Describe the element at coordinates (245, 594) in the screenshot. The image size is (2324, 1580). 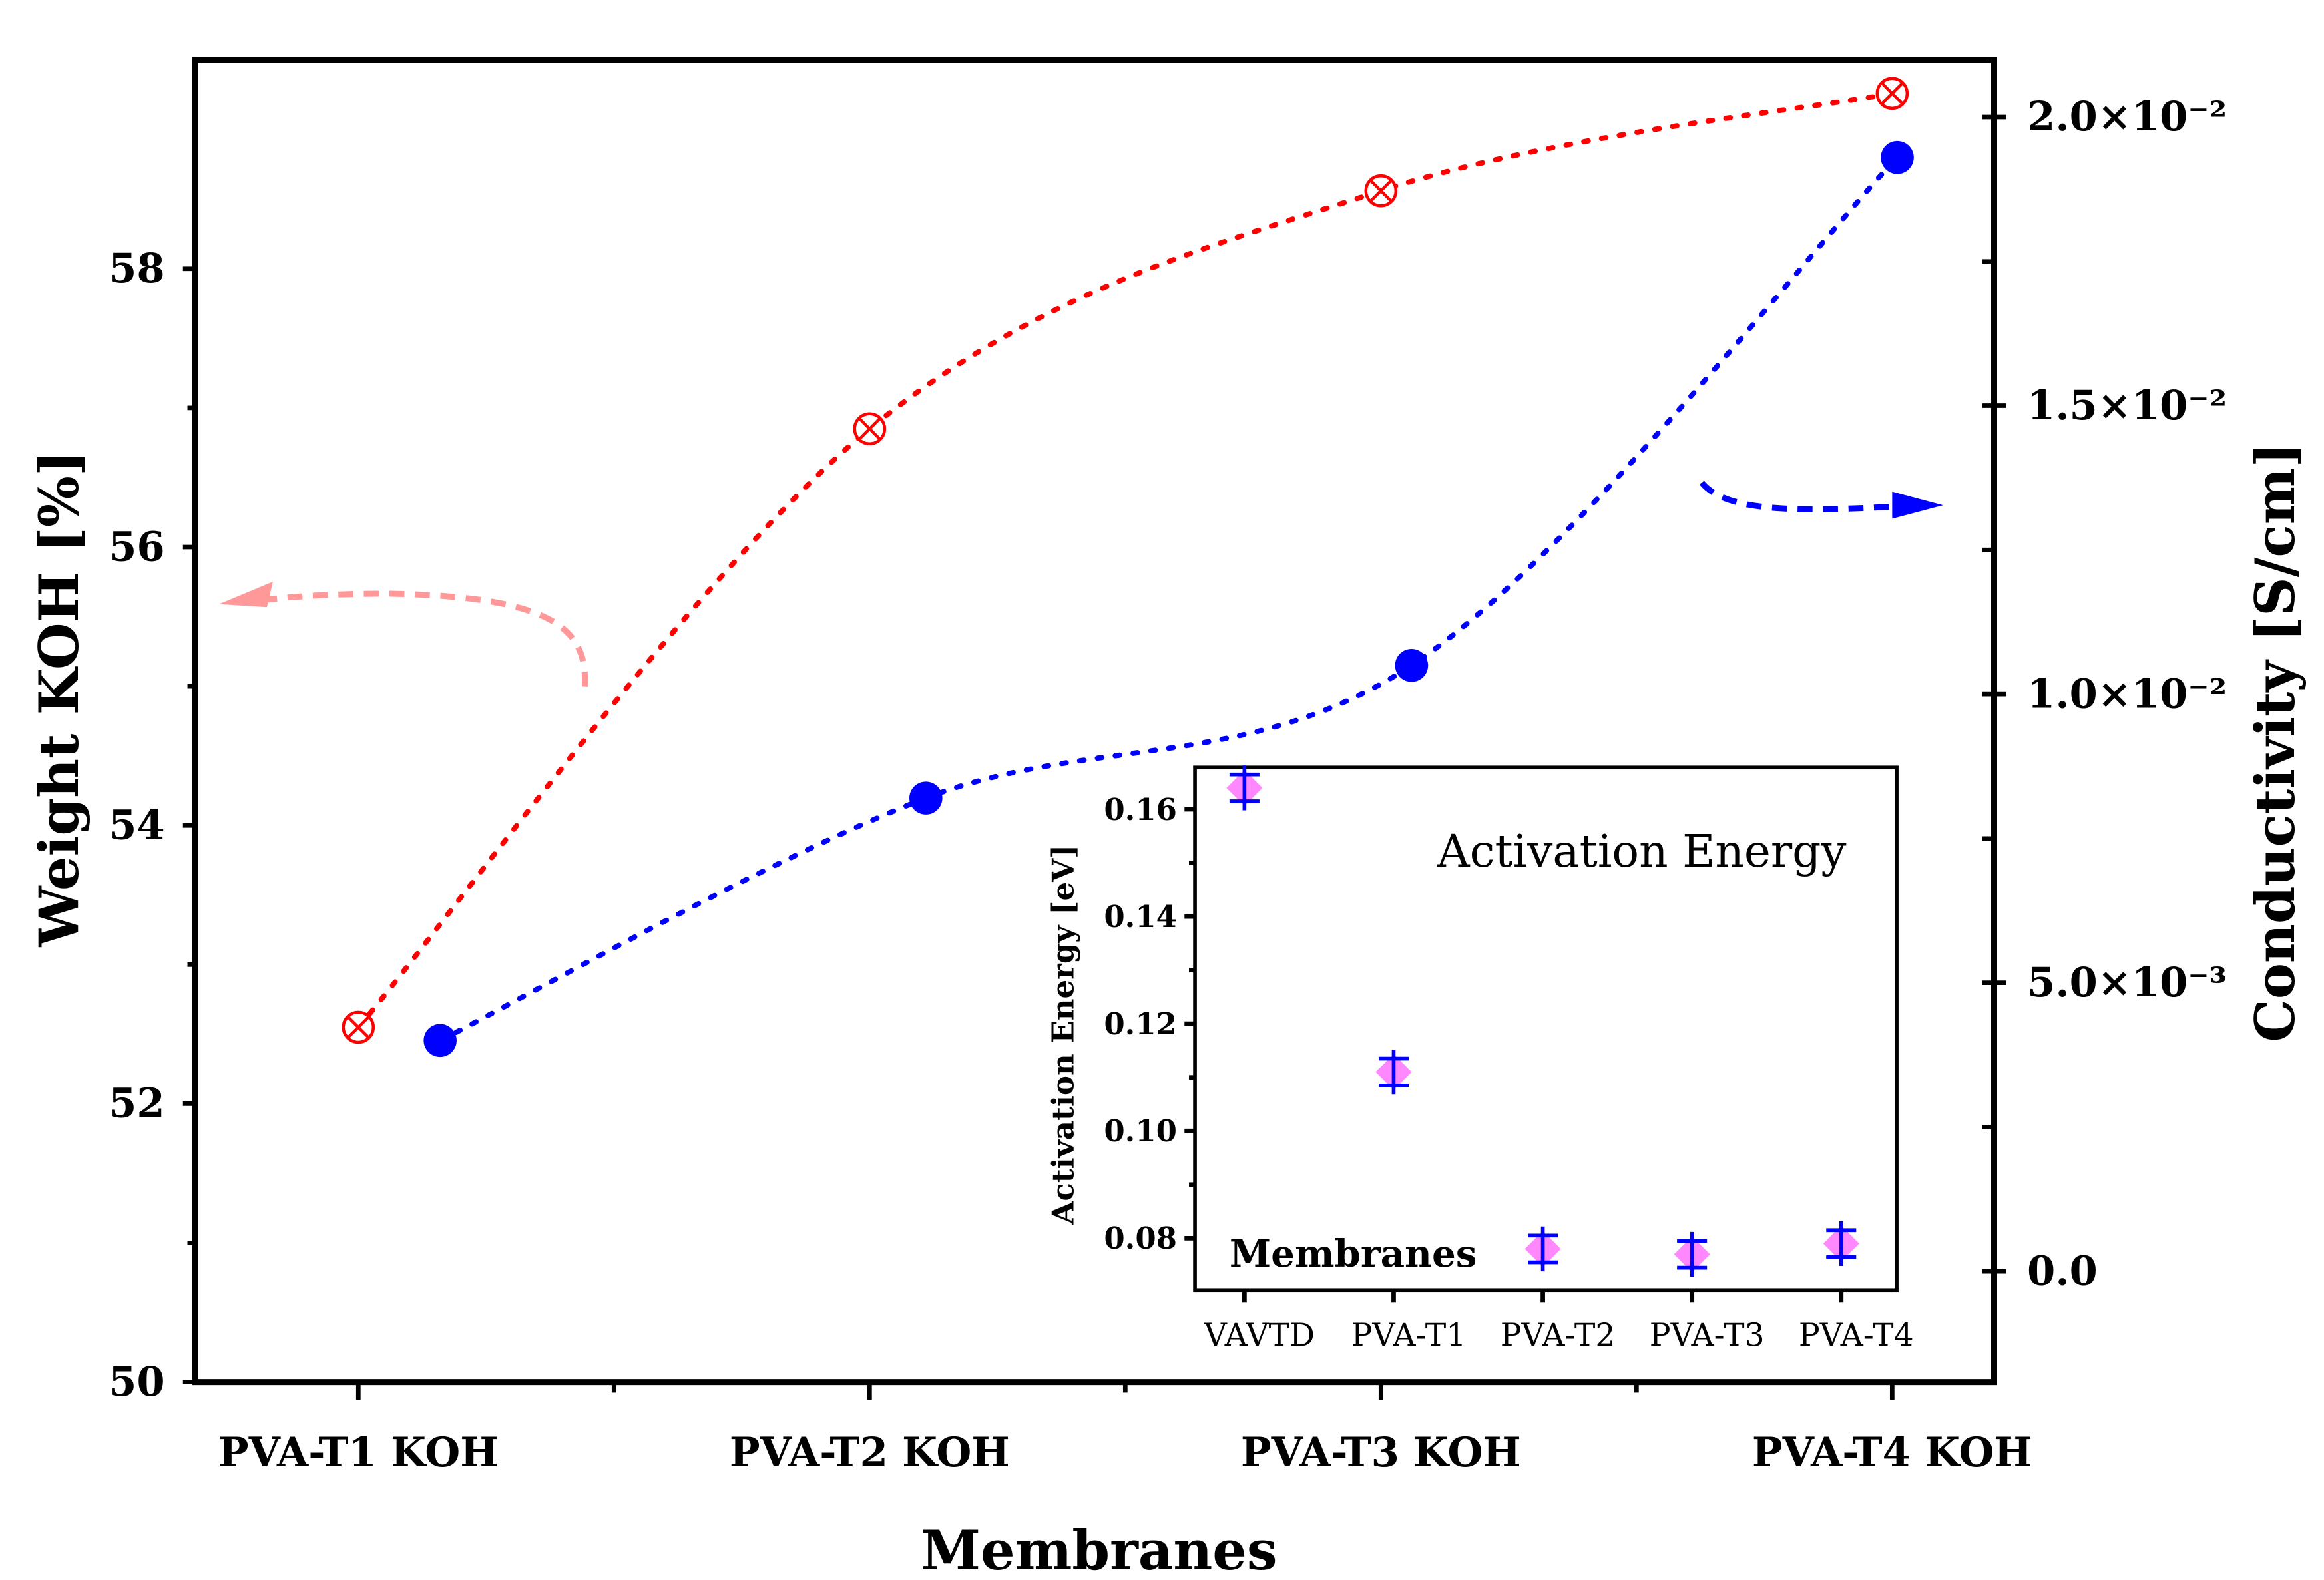
I see `arrow-left-head` at that location.